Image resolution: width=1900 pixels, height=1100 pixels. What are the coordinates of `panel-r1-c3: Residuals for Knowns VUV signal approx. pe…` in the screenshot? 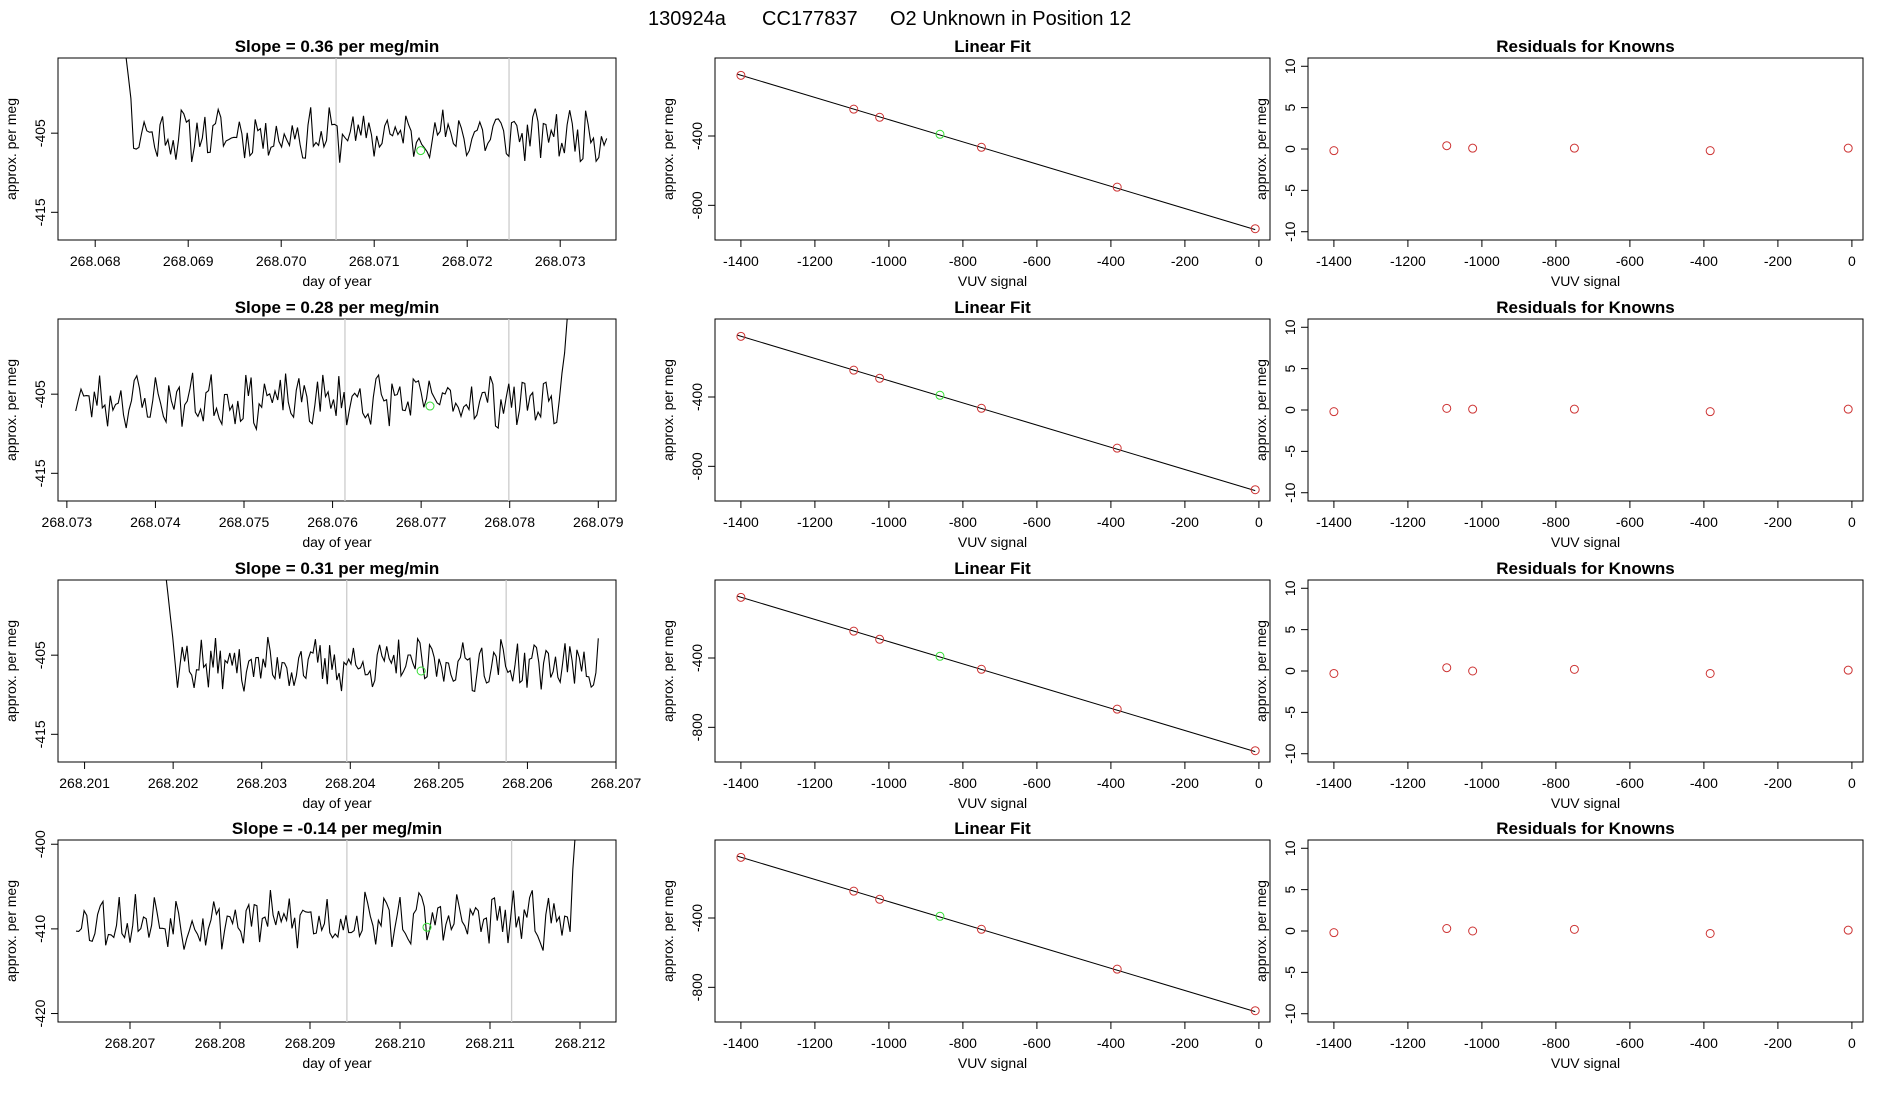 It's located at (1558, 163).